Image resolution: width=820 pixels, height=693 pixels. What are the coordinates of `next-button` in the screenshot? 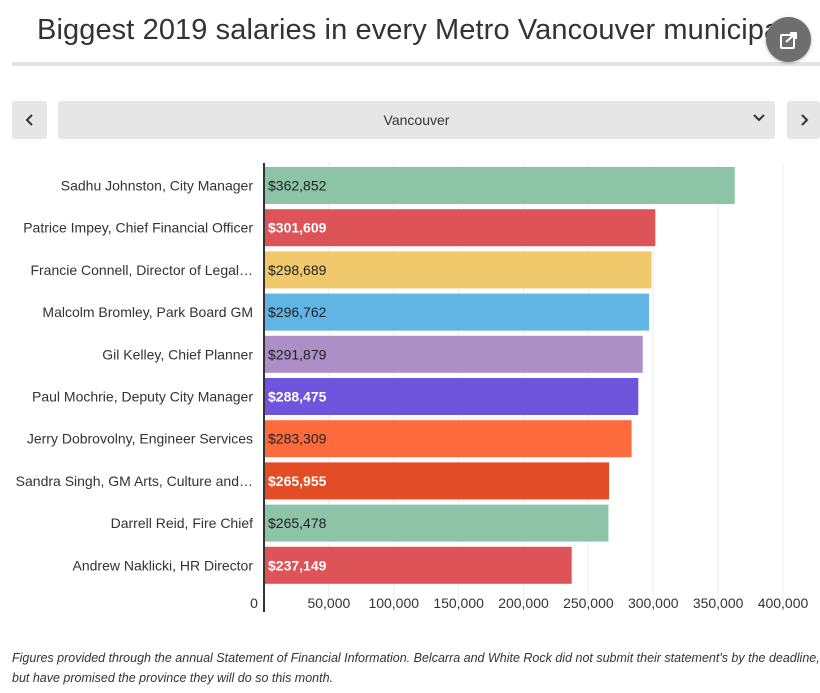 It's located at (803, 120).